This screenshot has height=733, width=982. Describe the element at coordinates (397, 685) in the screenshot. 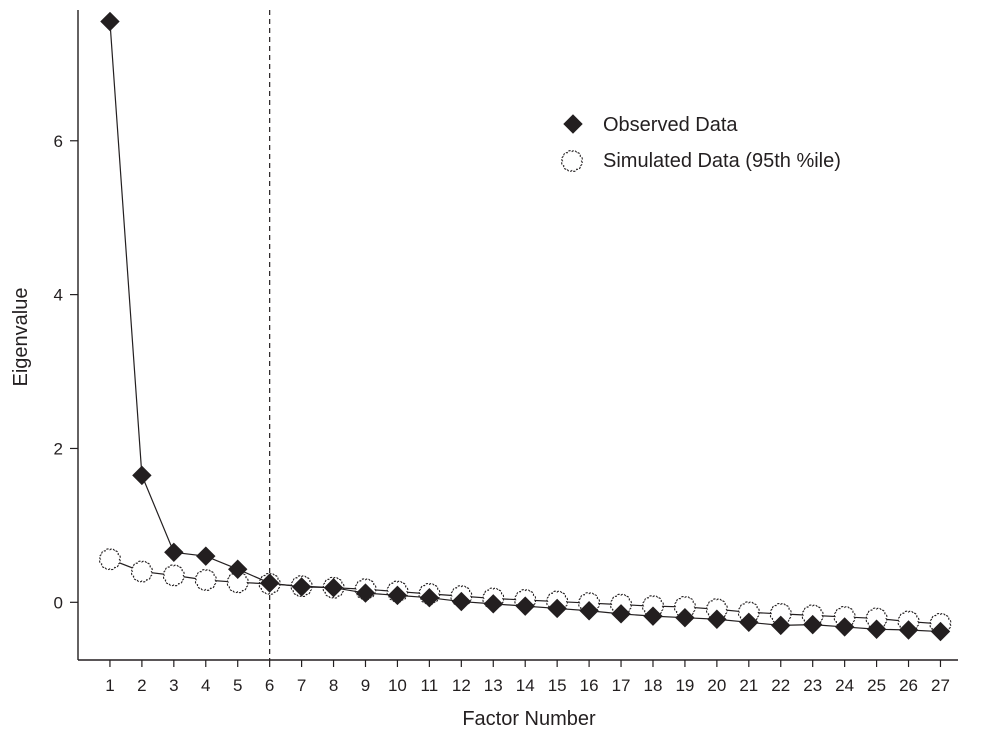

I see `x-tick-label: 10` at that location.